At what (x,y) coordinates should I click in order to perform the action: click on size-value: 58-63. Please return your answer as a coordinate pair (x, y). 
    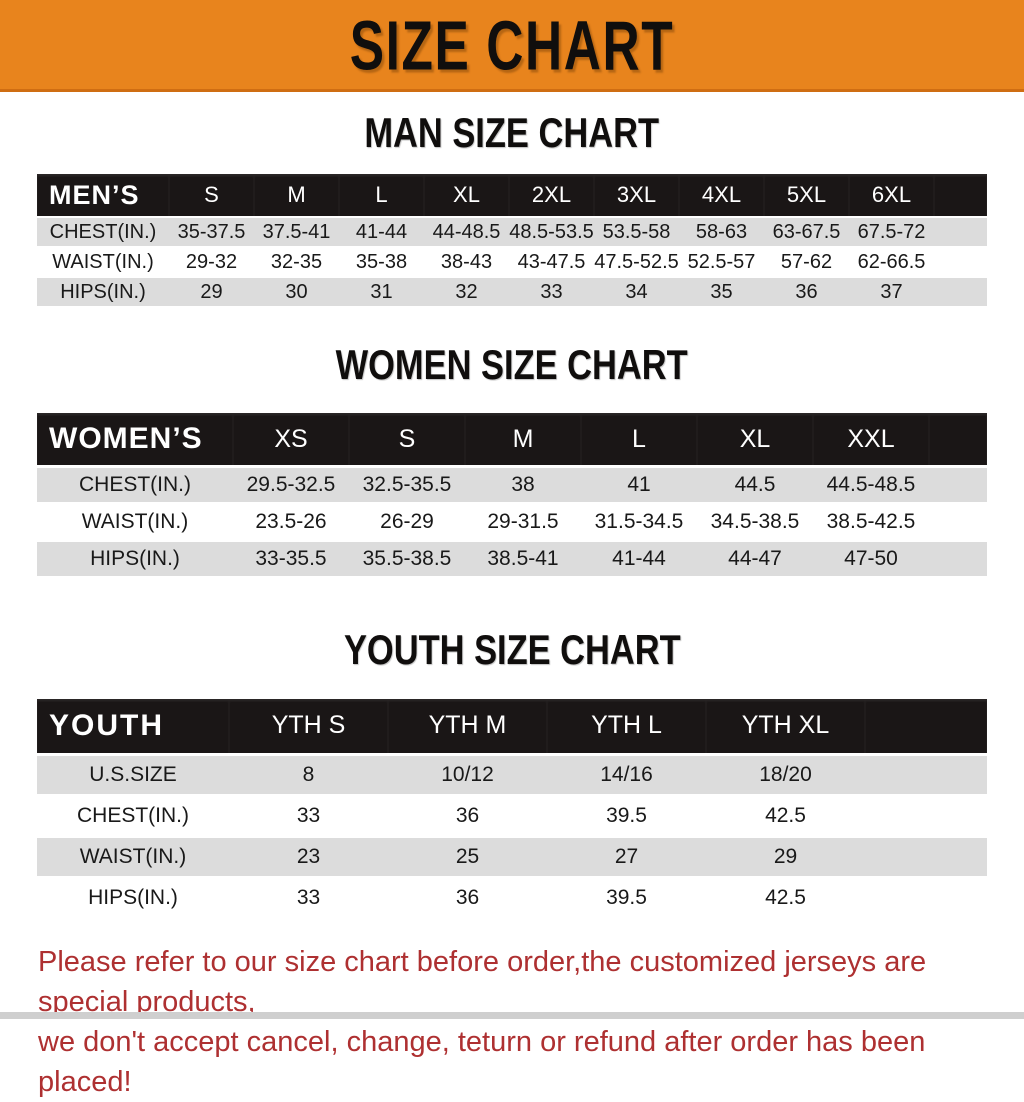
    Looking at the image, I should click on (721, 232).